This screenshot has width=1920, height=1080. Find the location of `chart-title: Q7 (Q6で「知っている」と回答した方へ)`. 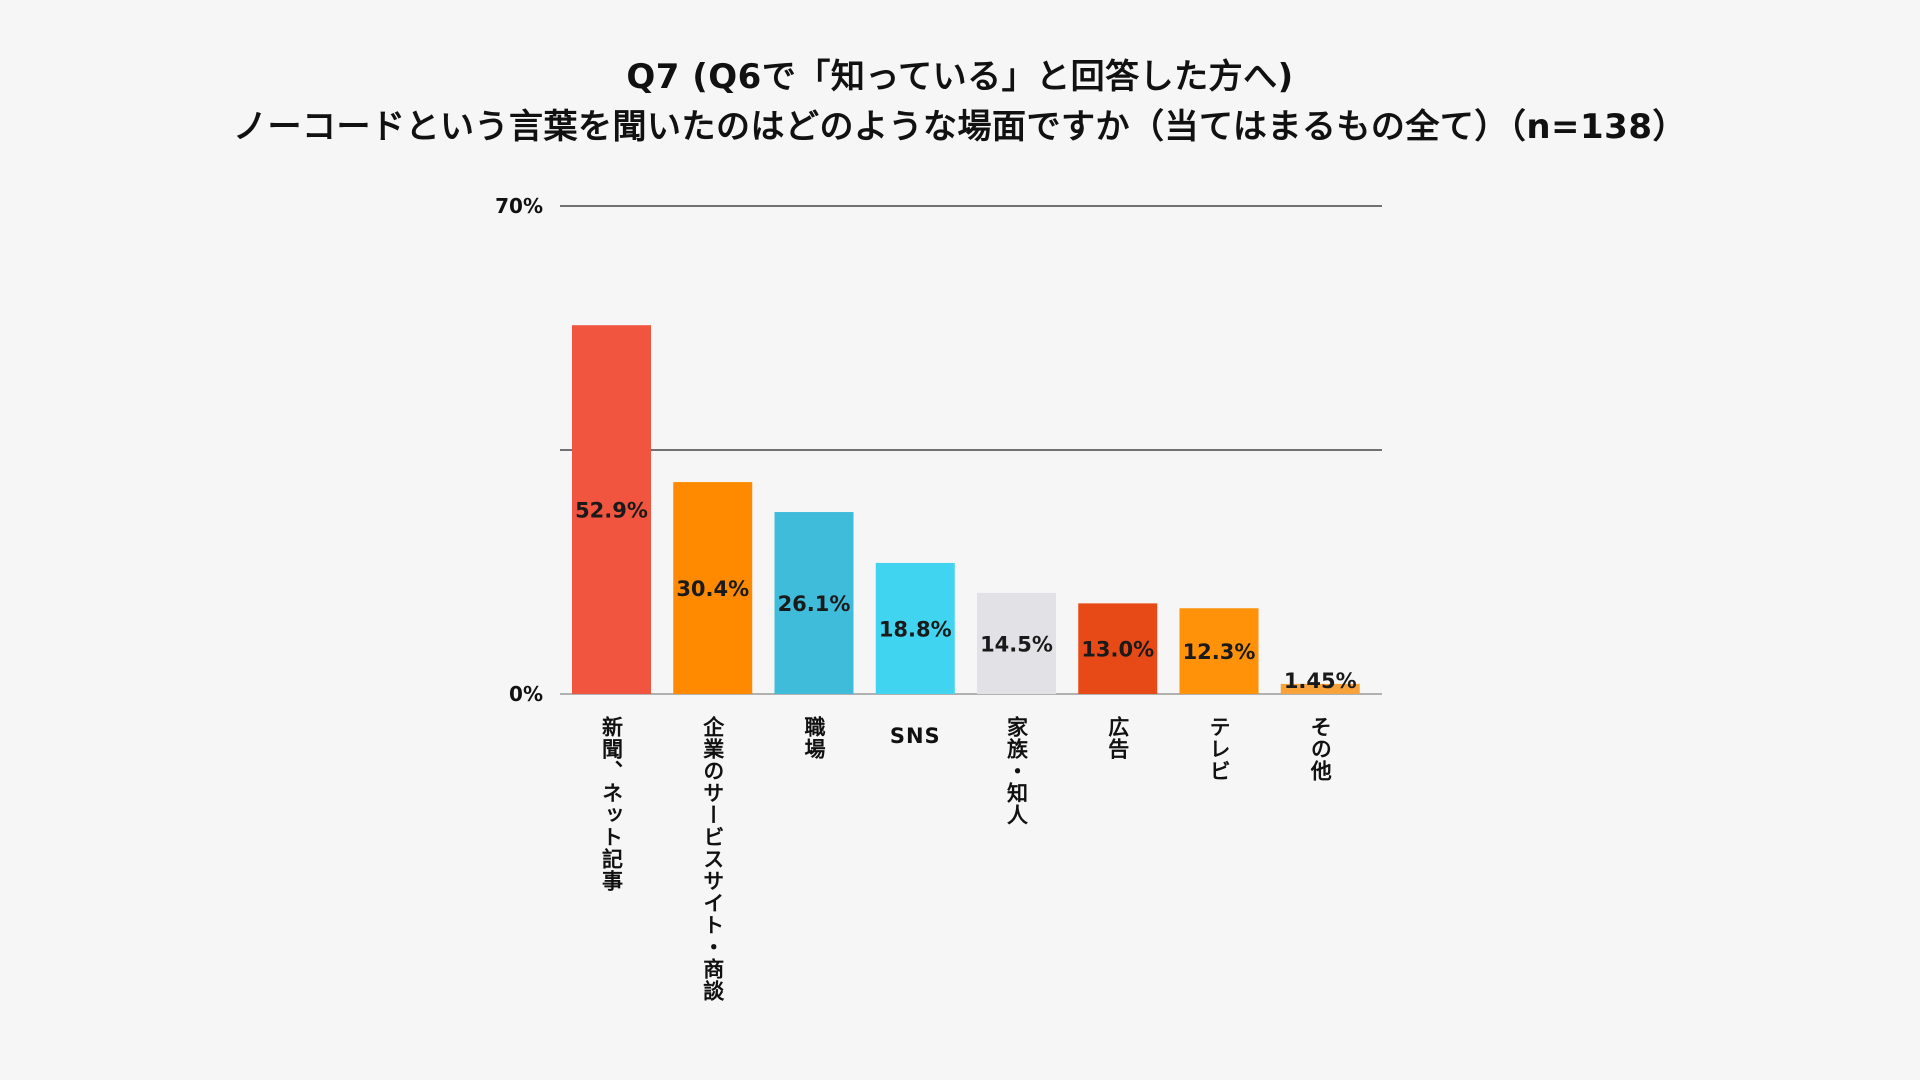

chart-title: Q7 (Q6で「知っている」と回答した方へ) is located at coordinates (960, 77).